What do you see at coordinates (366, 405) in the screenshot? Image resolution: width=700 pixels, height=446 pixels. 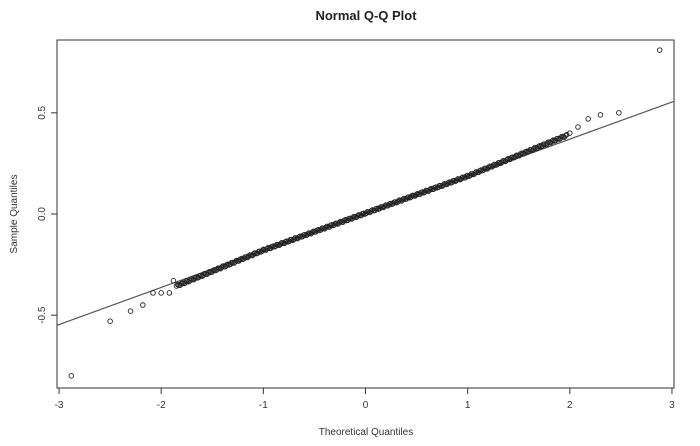 I see `x-tick-label: 0` at bounding box center [366, 405].